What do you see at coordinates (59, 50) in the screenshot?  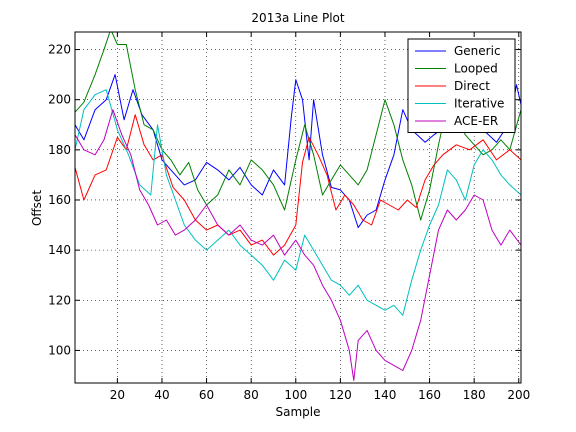 I see `y-tick-label: 220` at bounding box center [59, 50].